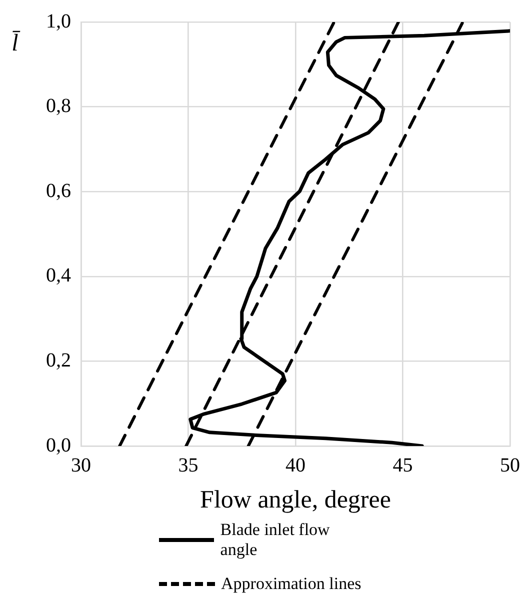 The image size is (528, 615). What do you see at coordinates (295, 500) in the screenshot?
I see `x-axis-title: Flow angle, degree` at bounding box center [295, 500].